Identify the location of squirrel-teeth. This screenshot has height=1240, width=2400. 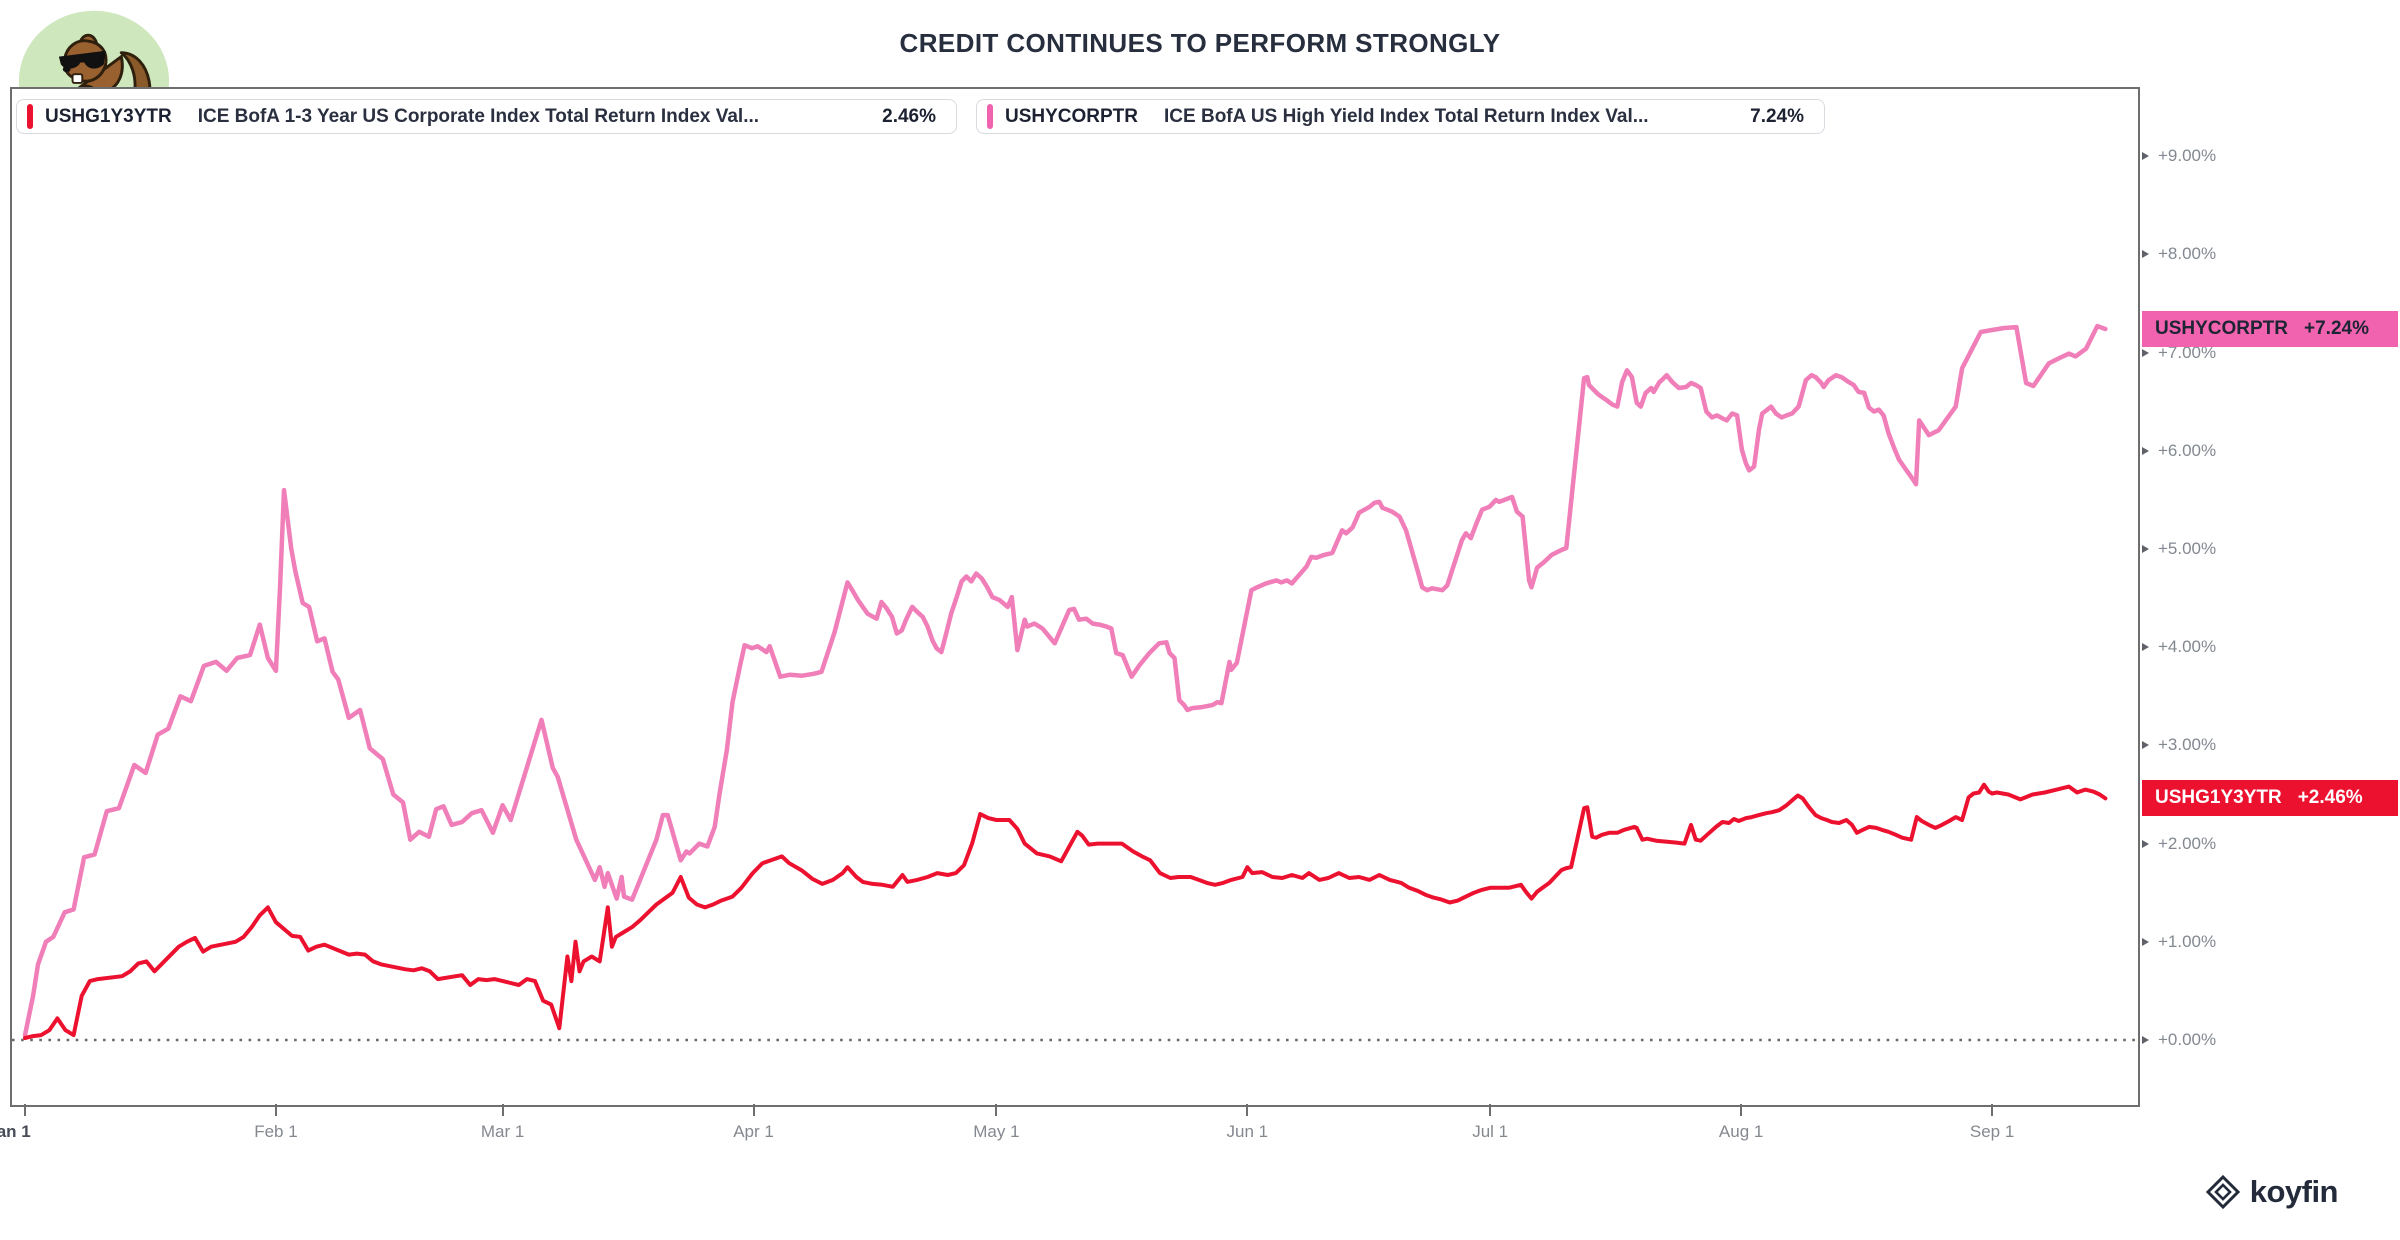
(77, 78).